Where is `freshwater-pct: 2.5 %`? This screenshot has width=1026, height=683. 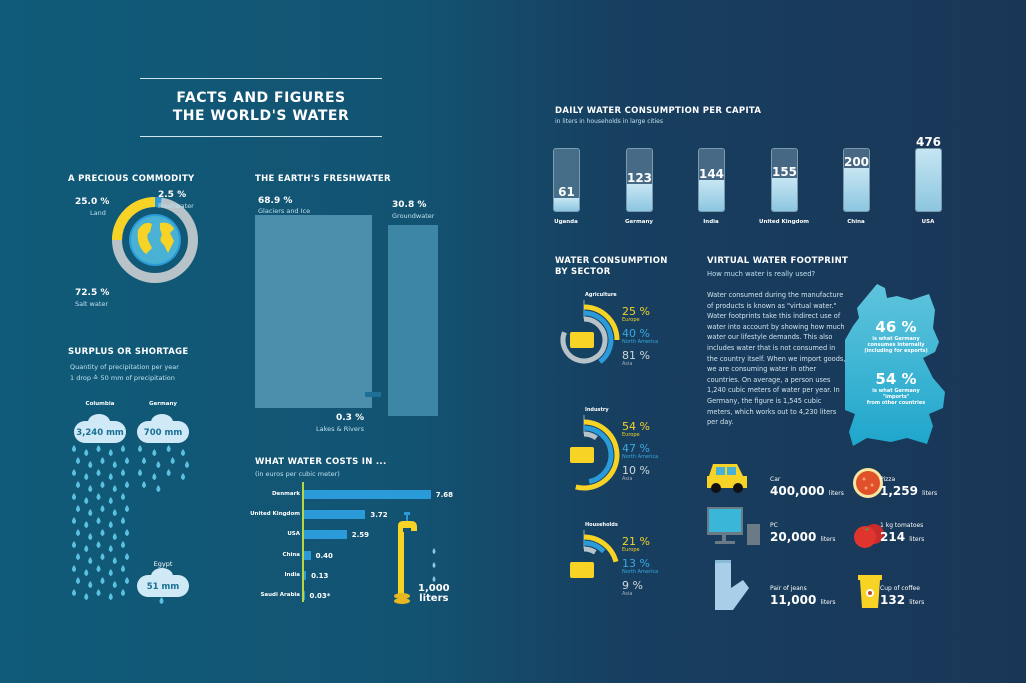
freshwater-pct: 2.5 % is located at coordinates (172, 195).